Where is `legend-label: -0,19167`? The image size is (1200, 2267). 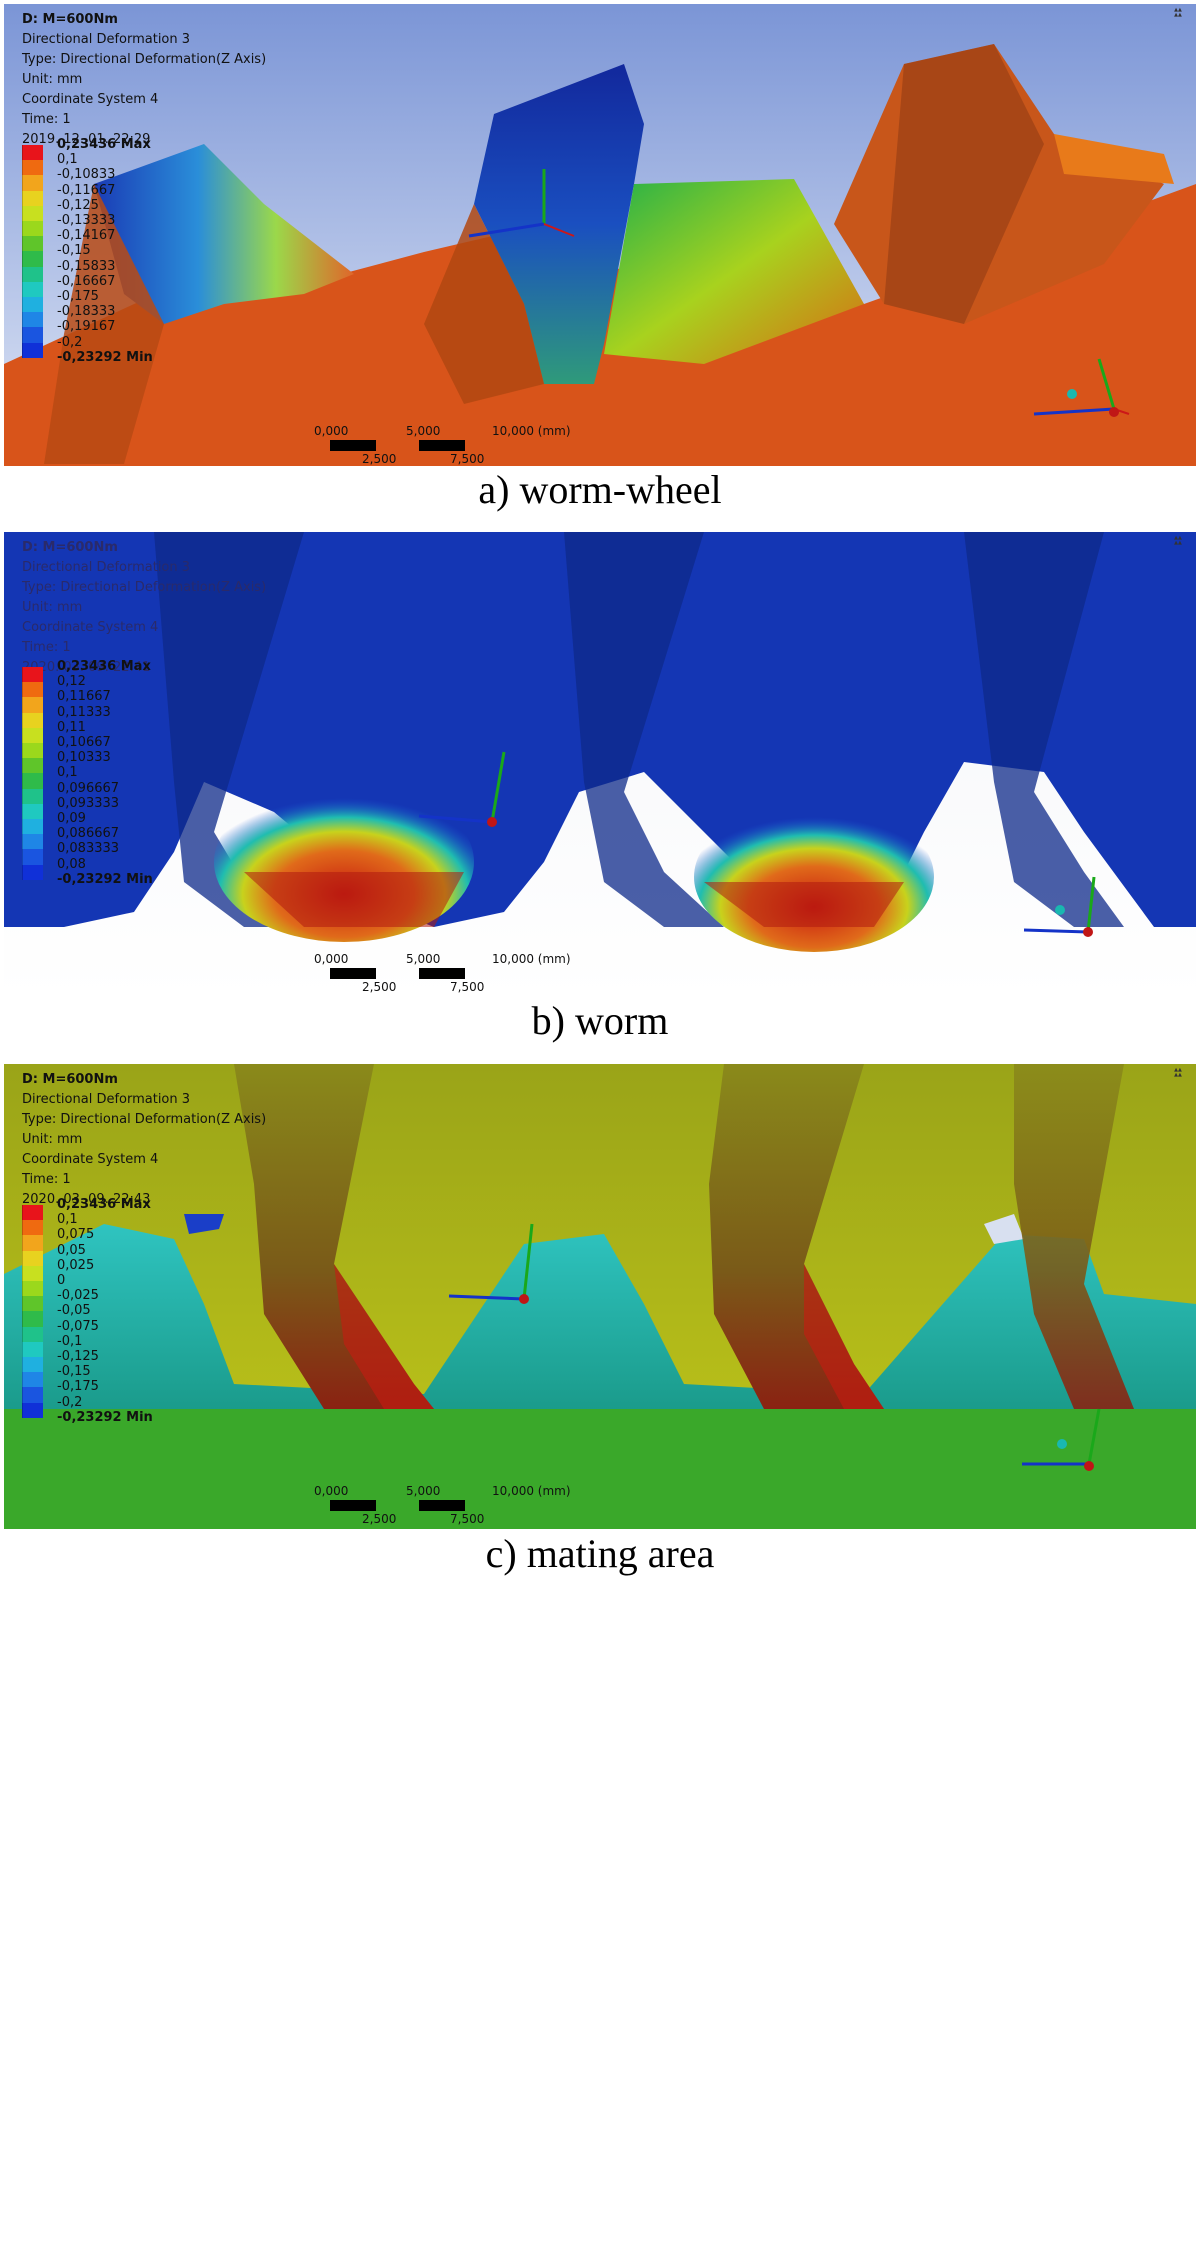 legend-label: -0,19167 is located at coordinates (86, 327).